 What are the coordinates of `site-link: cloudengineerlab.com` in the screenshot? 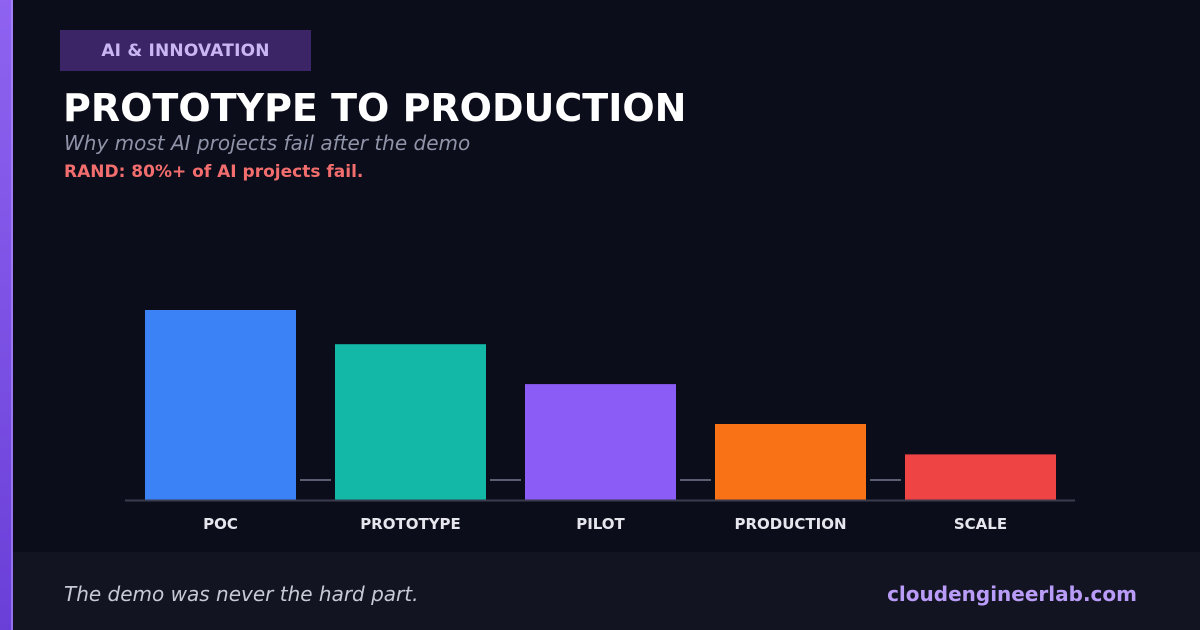 It's located at (1012, 594).